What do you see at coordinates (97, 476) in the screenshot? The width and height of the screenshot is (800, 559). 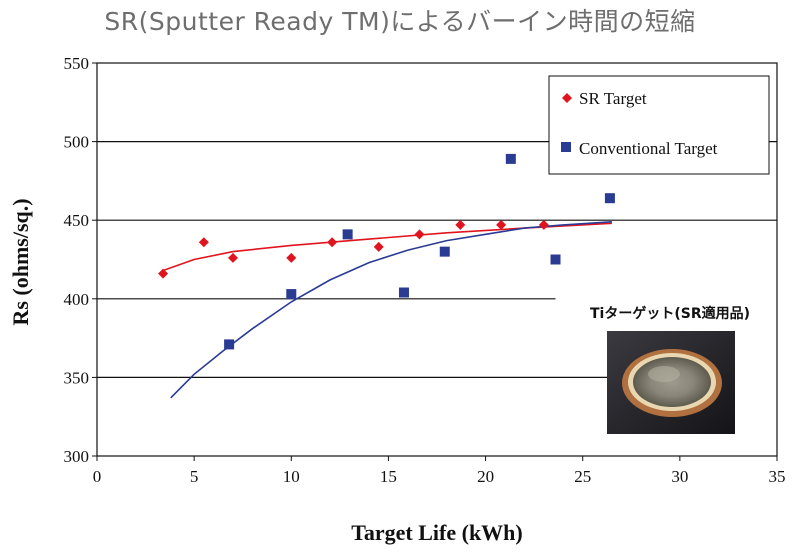 I see `x-tick-label-0: 0` at bounding box center [97, 476].